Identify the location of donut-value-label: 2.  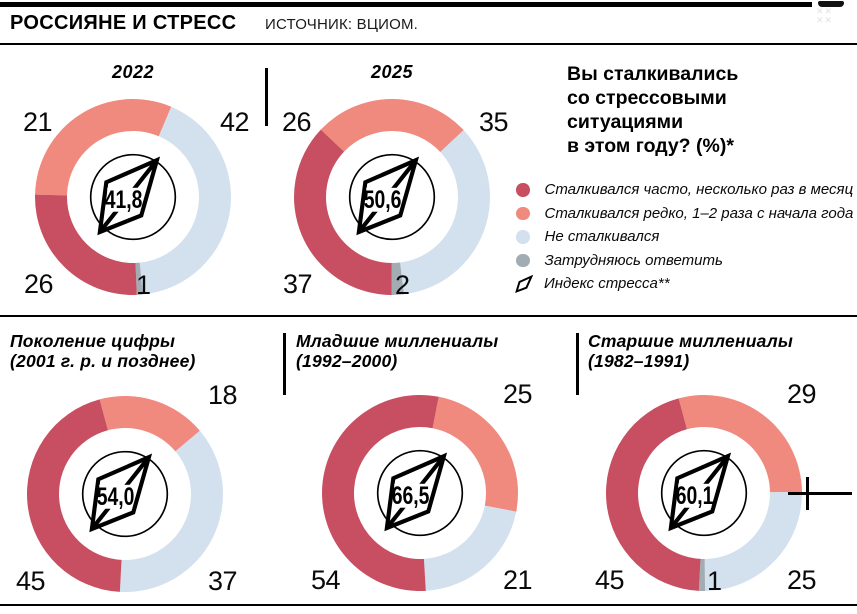
(402, 285).